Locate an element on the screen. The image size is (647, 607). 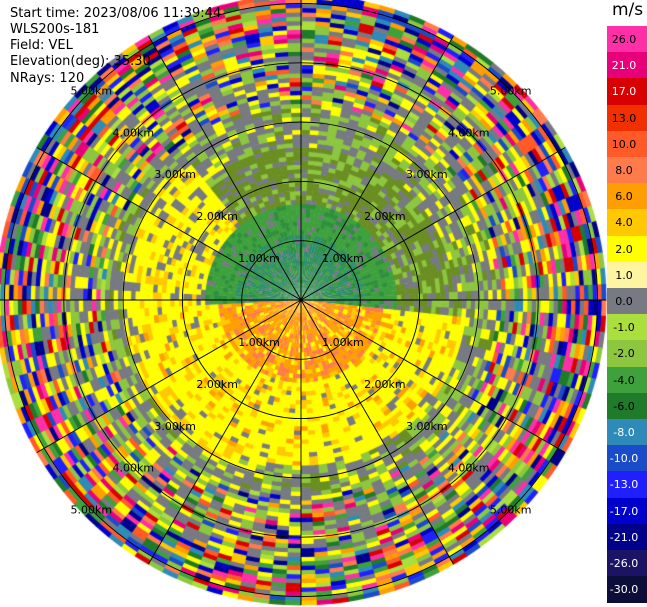
start-time-label: Start time: 2023/08/06 11:39:44 is located at coordinates (116, 13).